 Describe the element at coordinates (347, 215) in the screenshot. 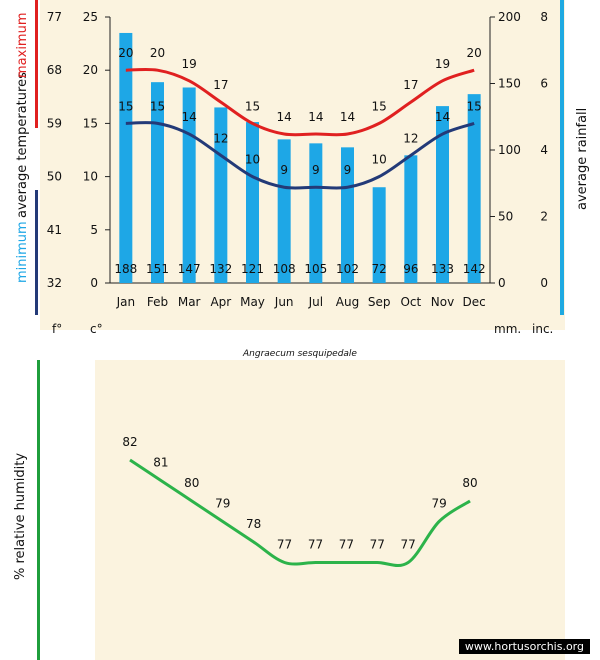

I see `rain-bar-aug` at that location.